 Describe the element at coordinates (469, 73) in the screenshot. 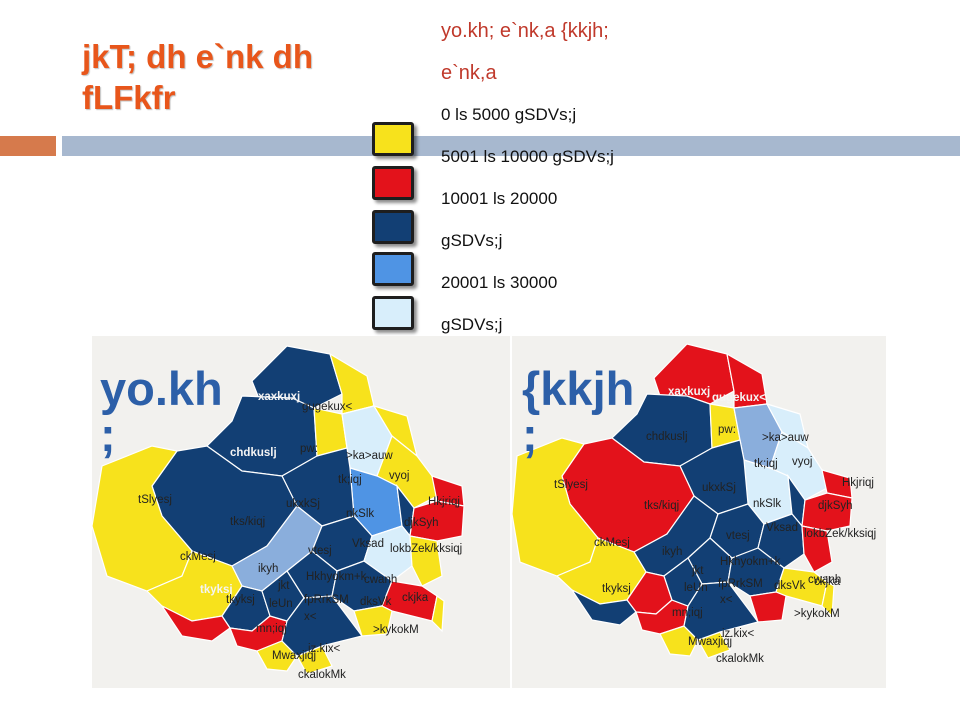

I see `legend-heading-2: e`nk,a` at that location.